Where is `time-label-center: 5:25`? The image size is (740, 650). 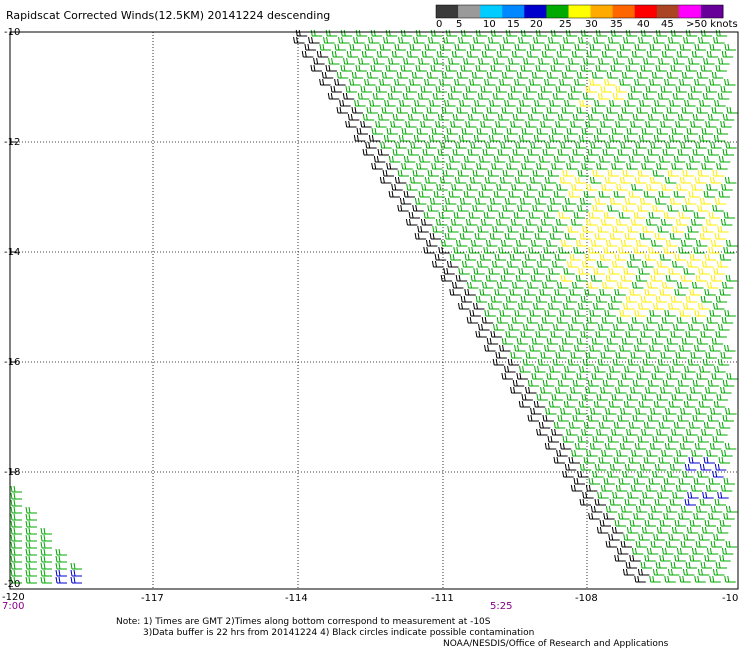
time-label-center: 5:25 is located at coordinates (501, 606).